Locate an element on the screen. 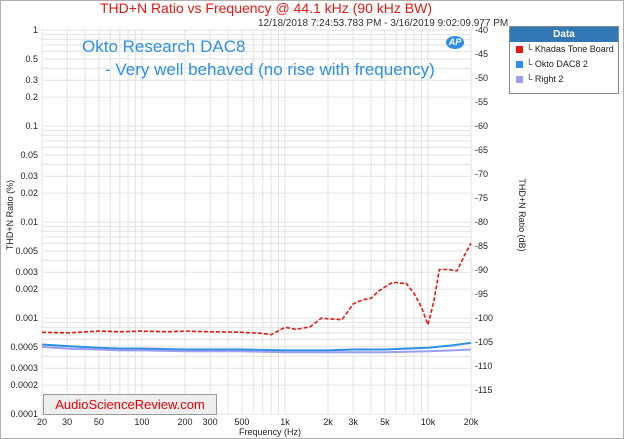  y-tick-label: 0.03 is located at coordinates (29, 176).